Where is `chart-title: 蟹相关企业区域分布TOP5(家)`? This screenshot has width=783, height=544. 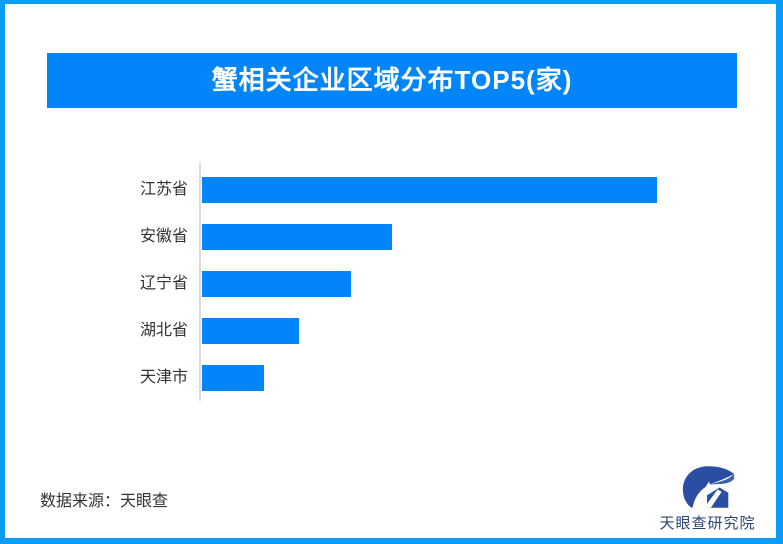 chart-title: 蟹相关企业区域分布TOP5(家) is located at coordinates (392, 80).